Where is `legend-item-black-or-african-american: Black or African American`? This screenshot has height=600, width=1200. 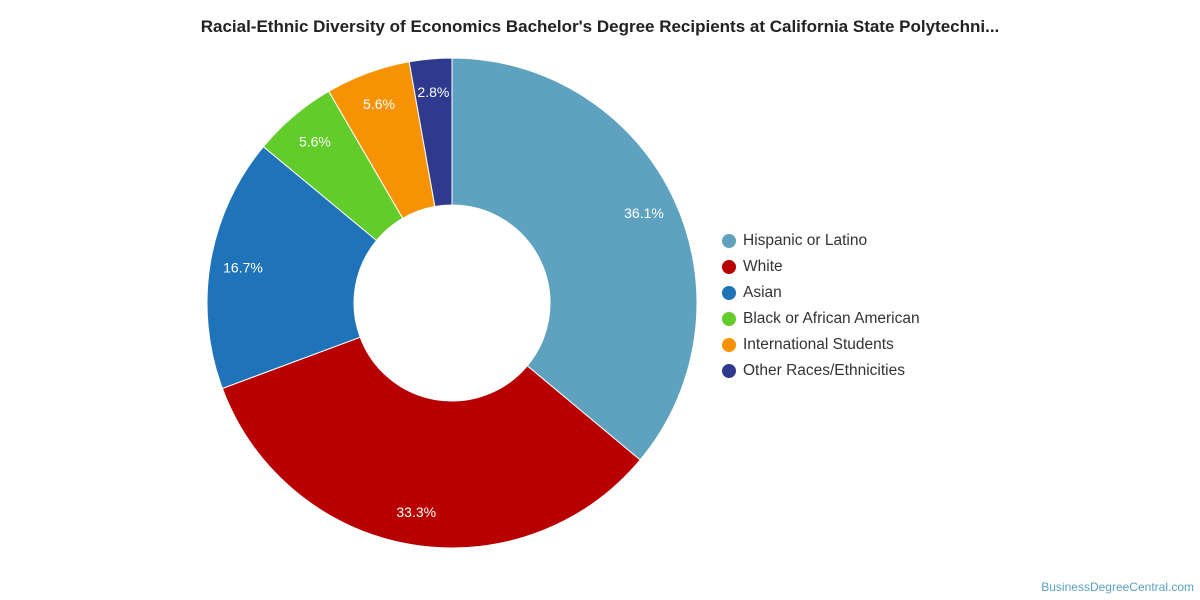
legend-item-black-or-african-american: Black or African American is located at coordinates (821, 319).